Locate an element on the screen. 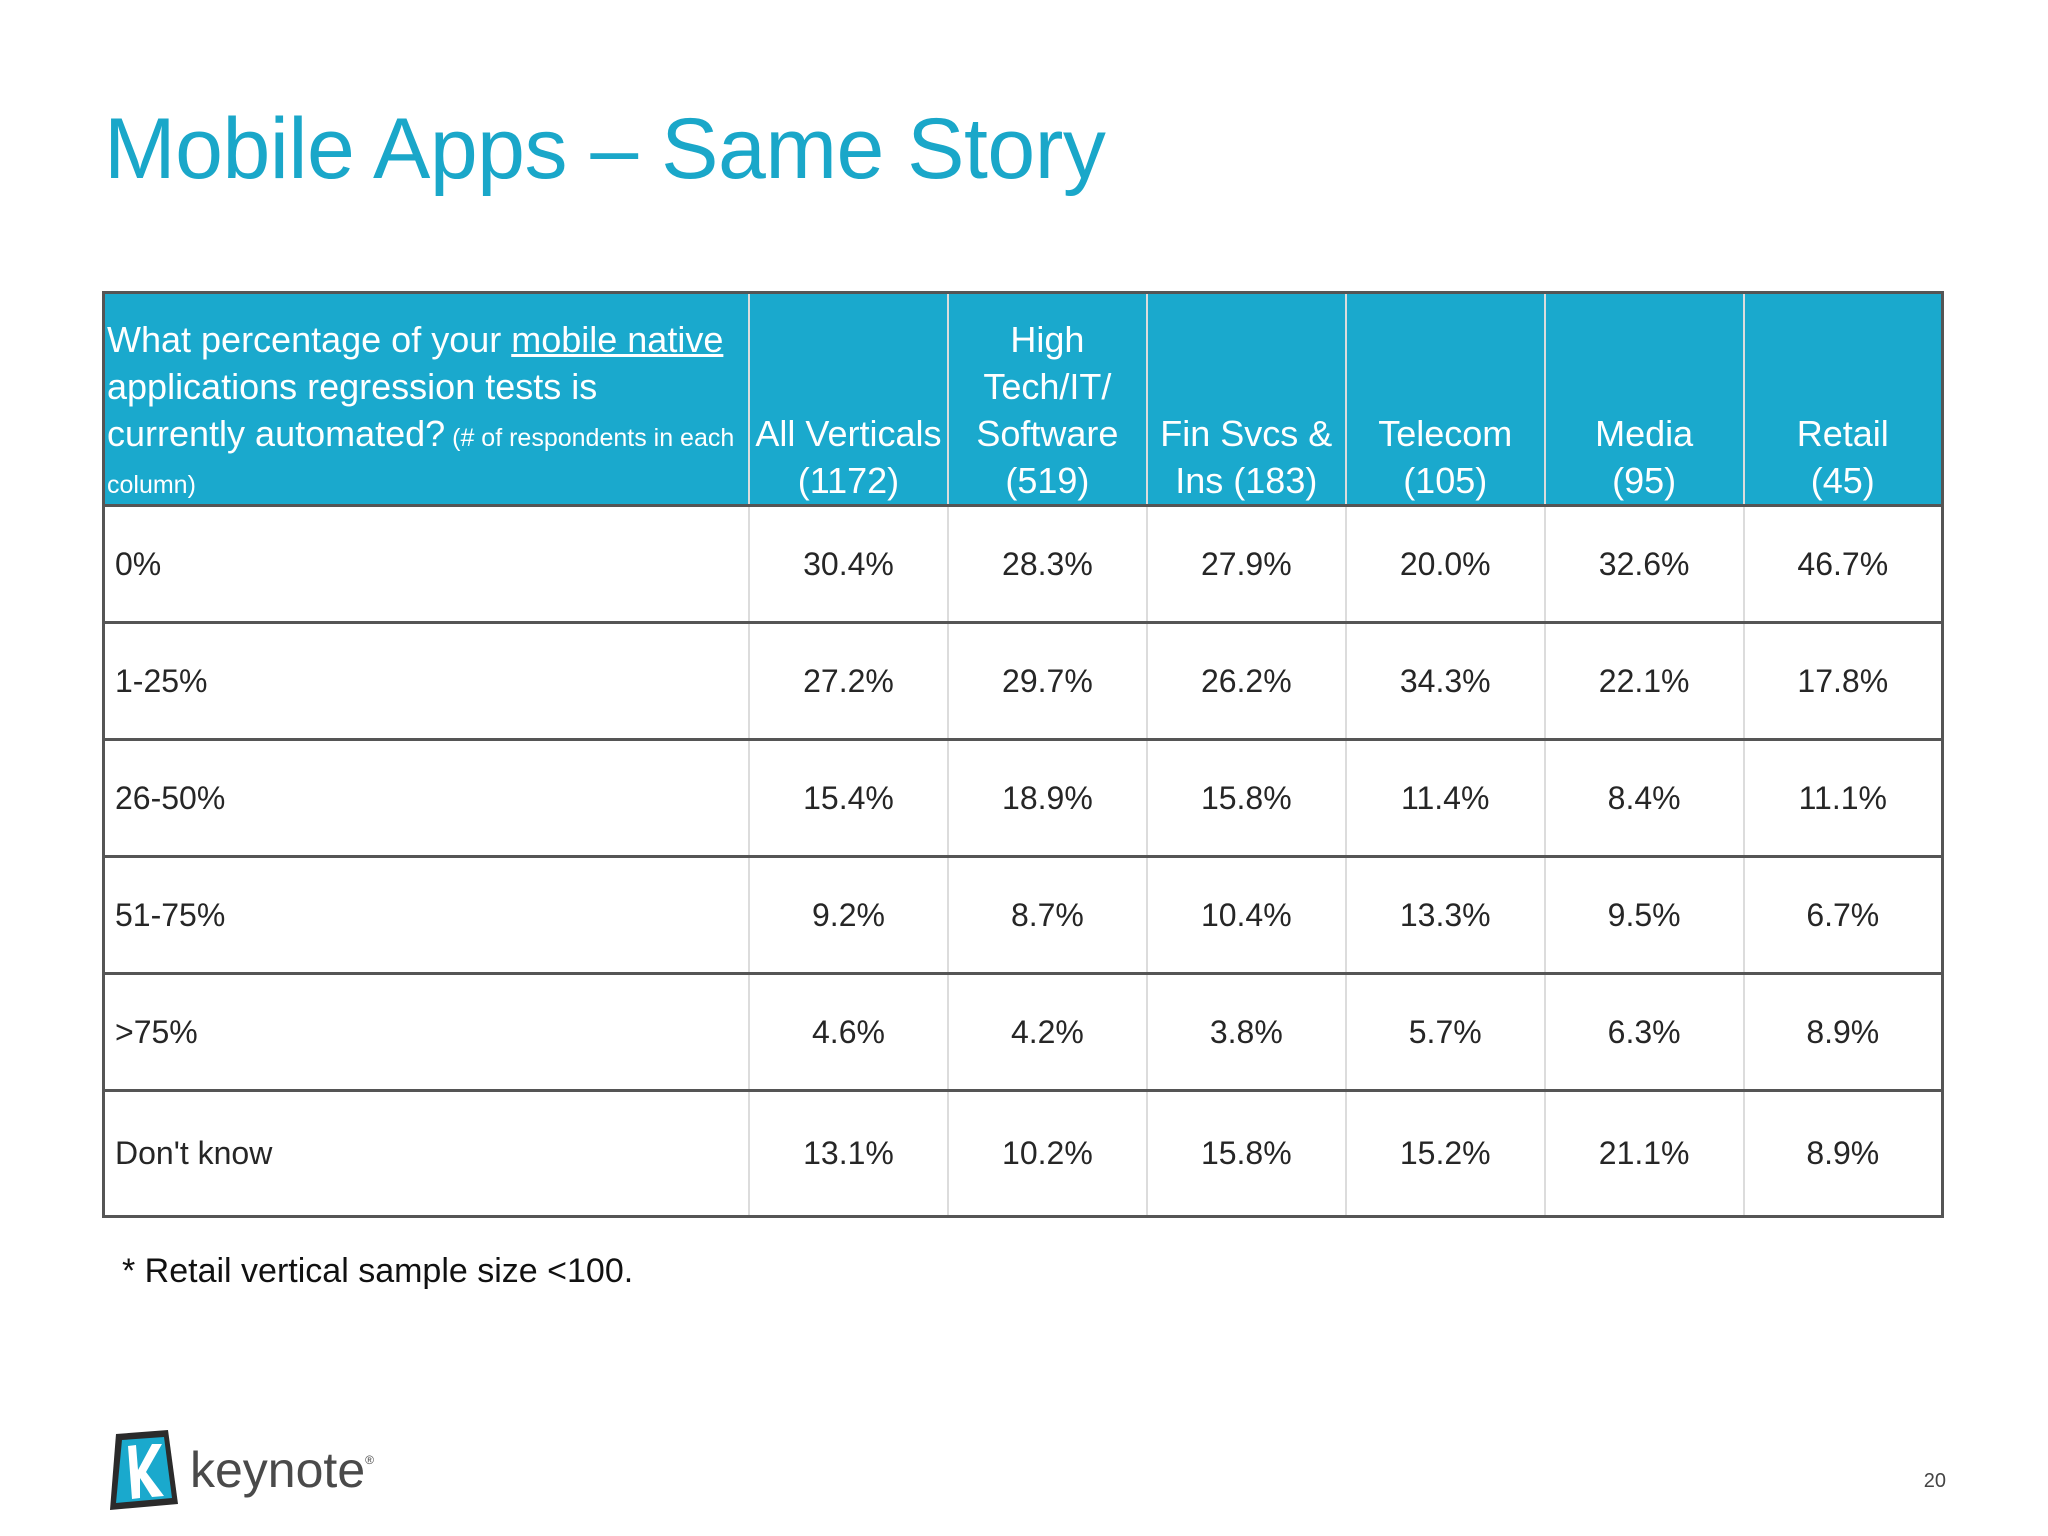 Image resolution: width=2048 pixels, height=1536 pixels. column-header-line: Software is located at coordinates (1047, 433).